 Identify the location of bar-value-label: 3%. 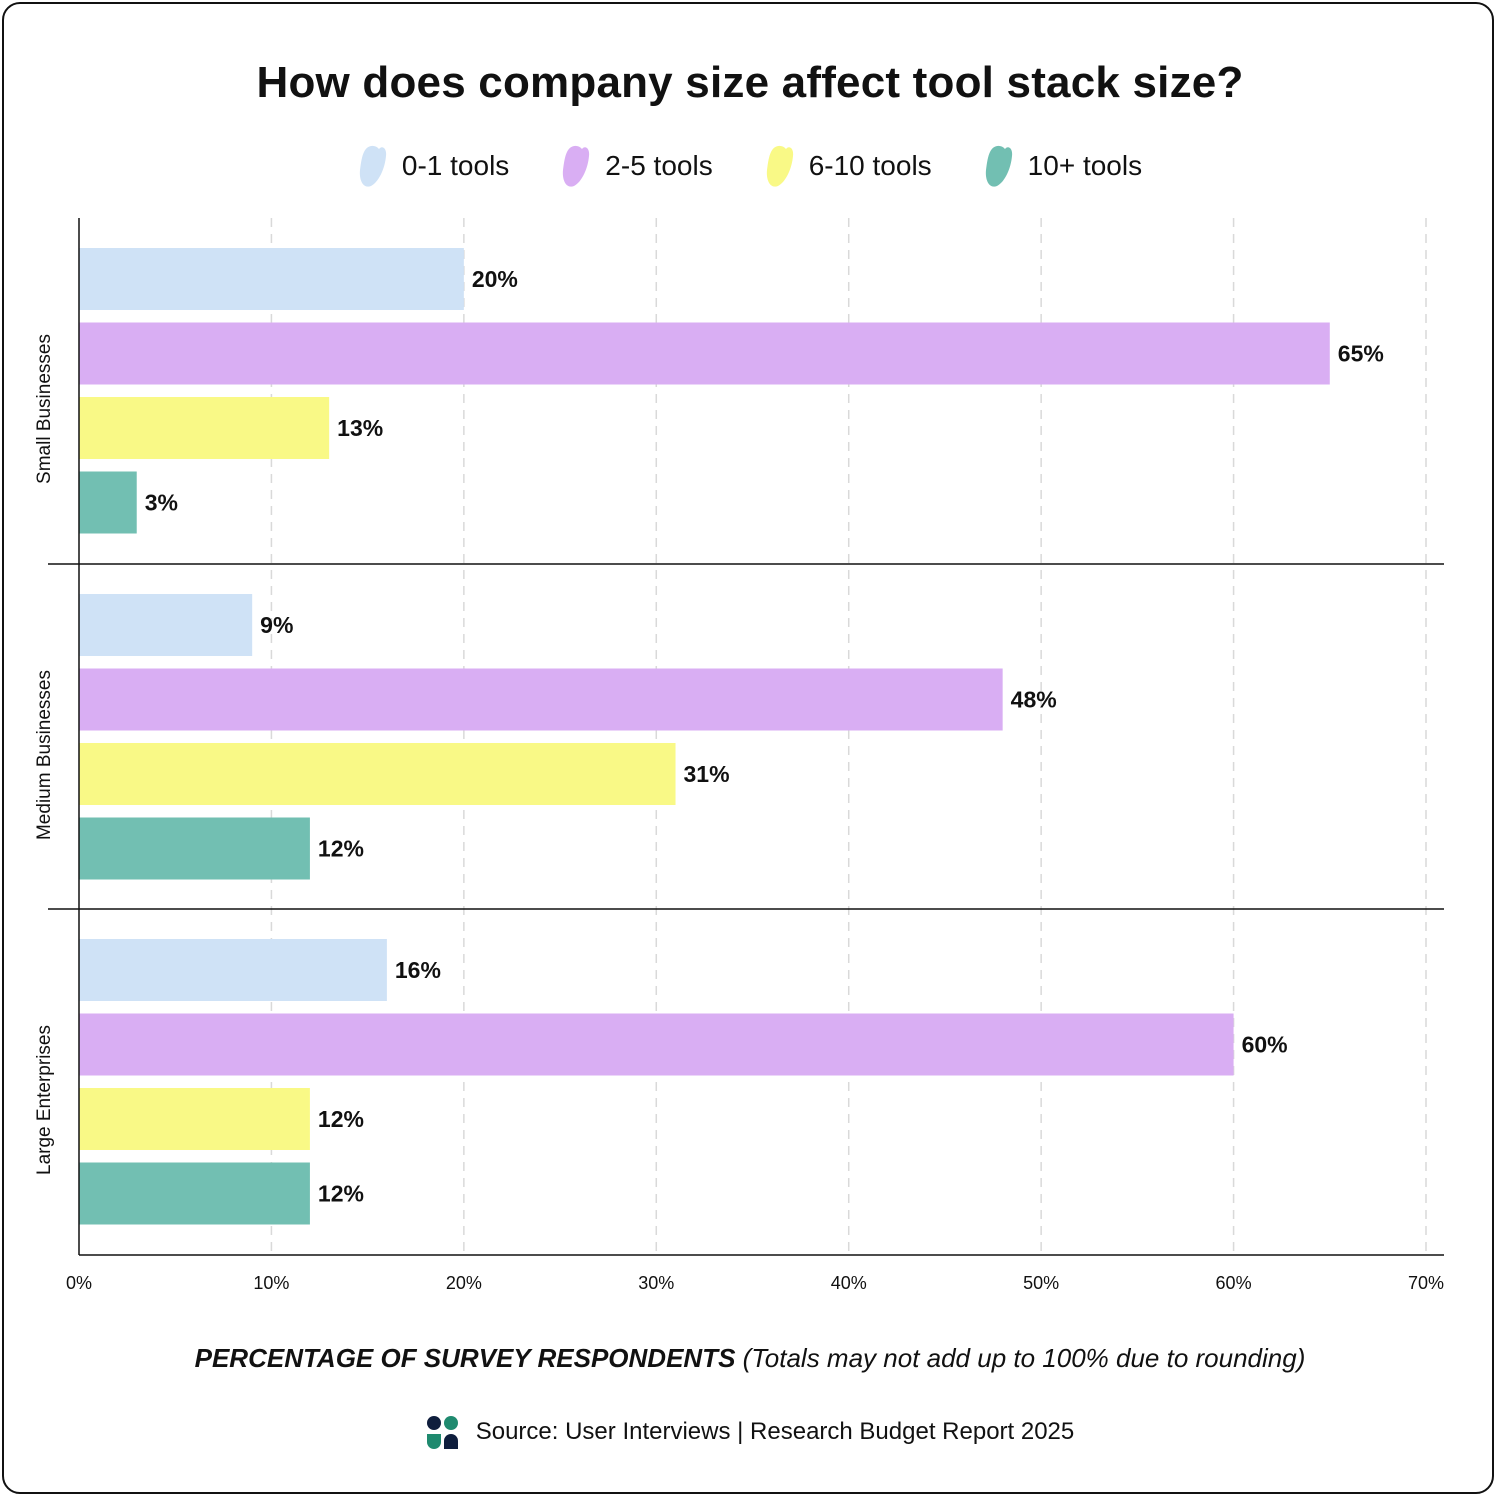
(161, 503).